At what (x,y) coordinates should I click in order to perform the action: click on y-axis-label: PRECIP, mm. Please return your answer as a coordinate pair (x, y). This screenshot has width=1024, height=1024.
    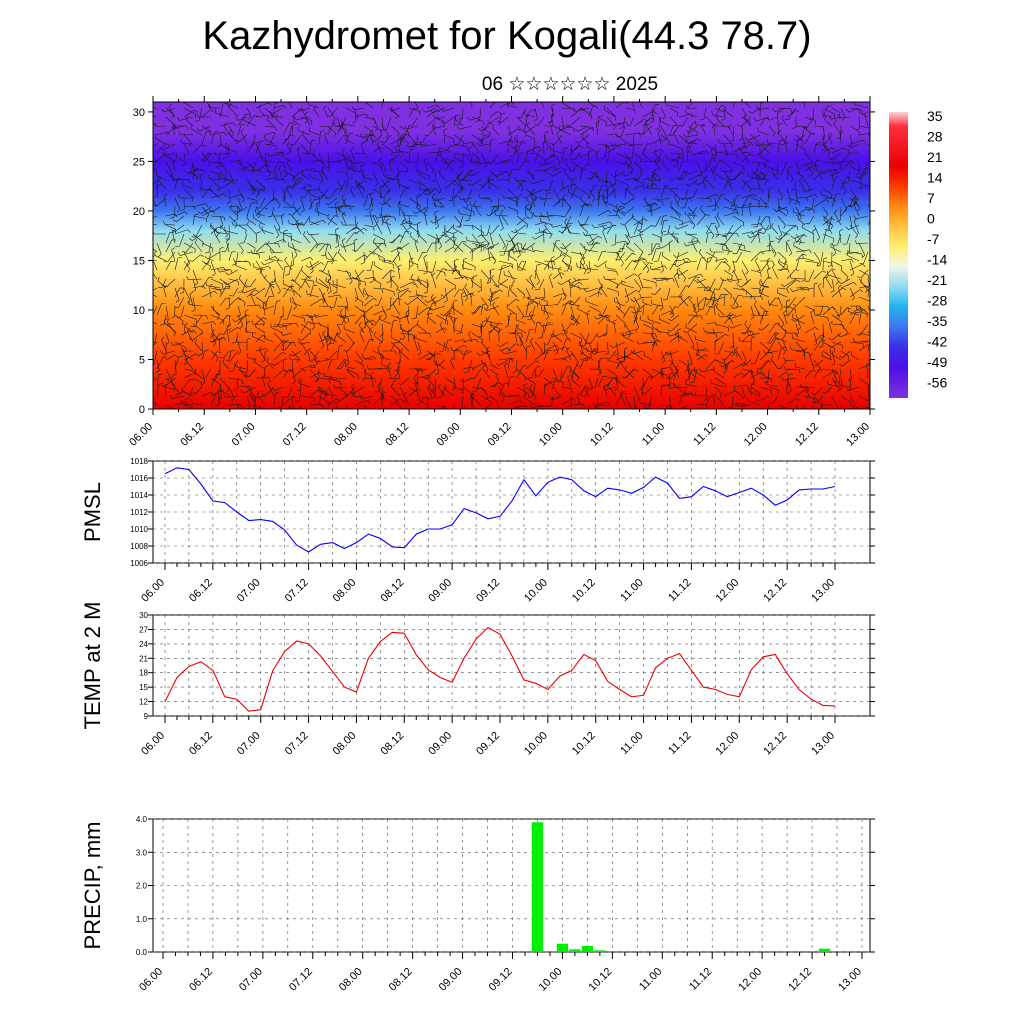
    Looking at the image, I should click on (92, 886).